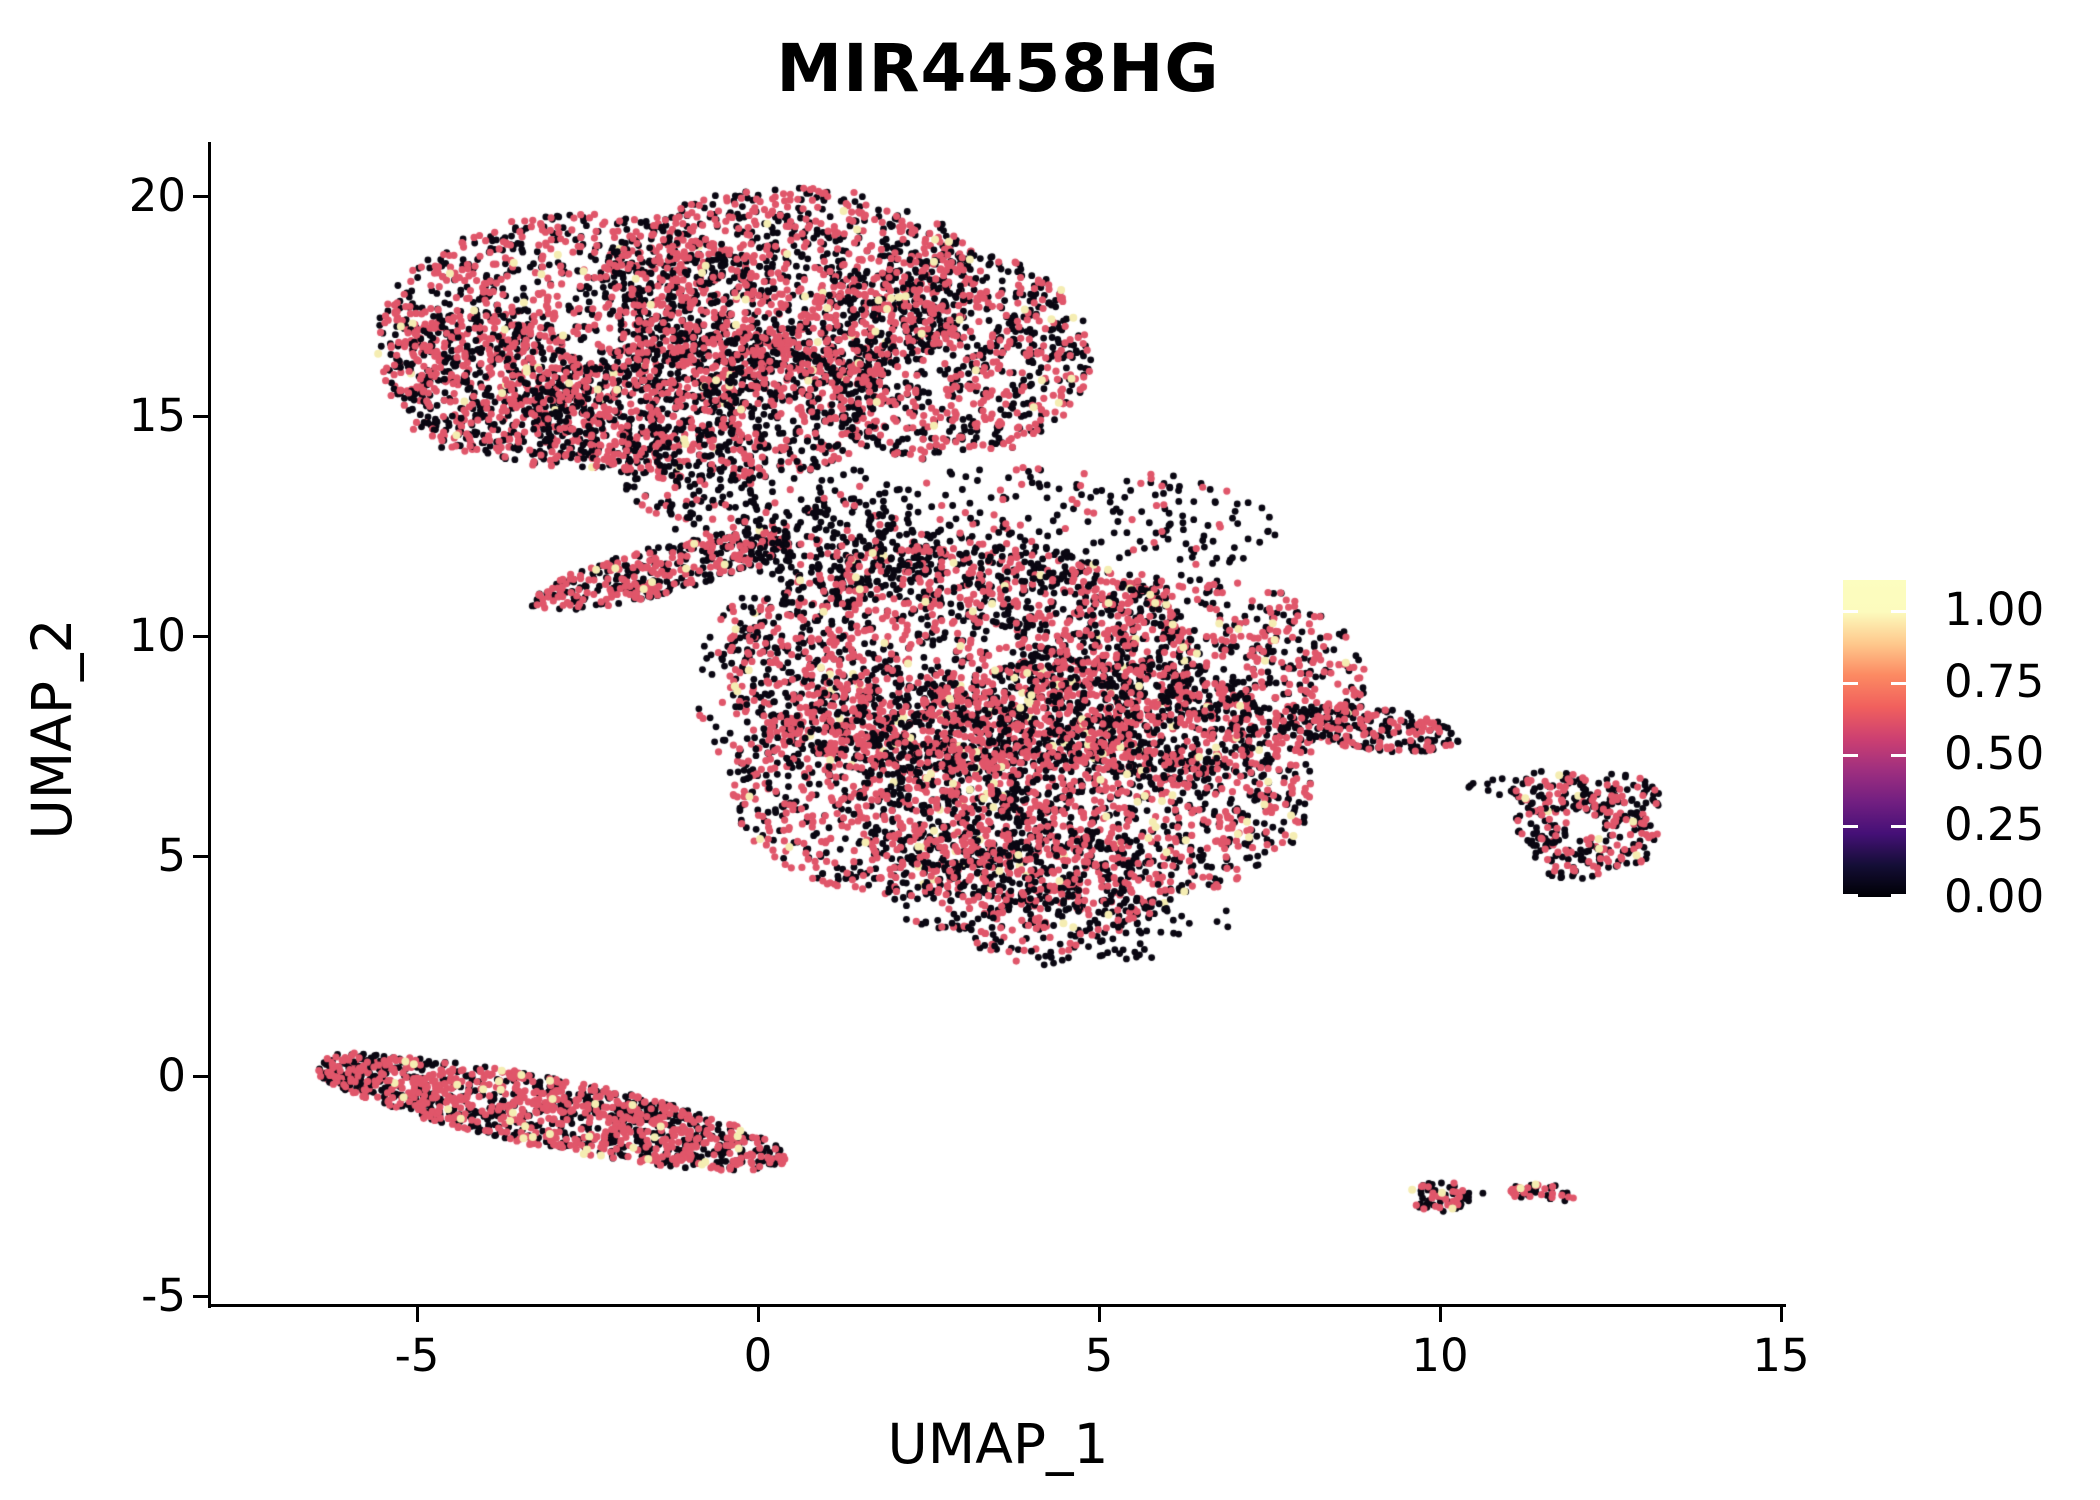 The height and width of the screenshot is (1500, 2100). Describe the element at coordinates (998, 1444) in the screenshot. I see `x-axis-title: UMAP_1` at that location.